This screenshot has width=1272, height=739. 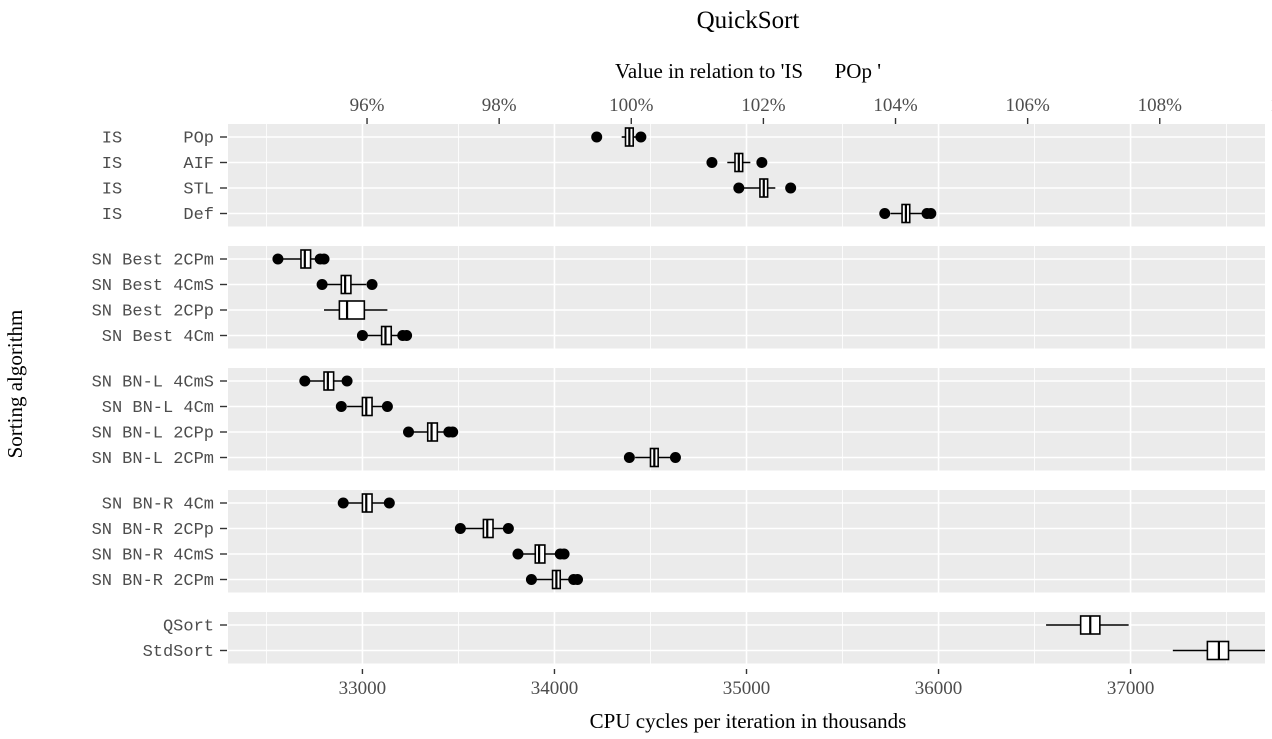 What do you see at coordinates (811, 109) in the screenshot?
I see `secondary-axis: 96% 98% 100% 102% 104% 106% 108% 110%` at bounding box center [811, 109].